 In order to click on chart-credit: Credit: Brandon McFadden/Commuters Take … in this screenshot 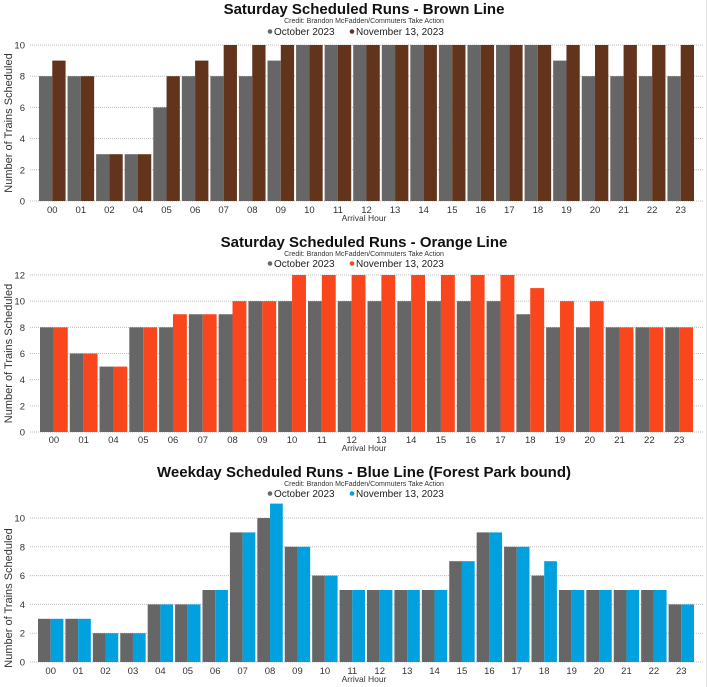, I will do `click(364, 254)`.